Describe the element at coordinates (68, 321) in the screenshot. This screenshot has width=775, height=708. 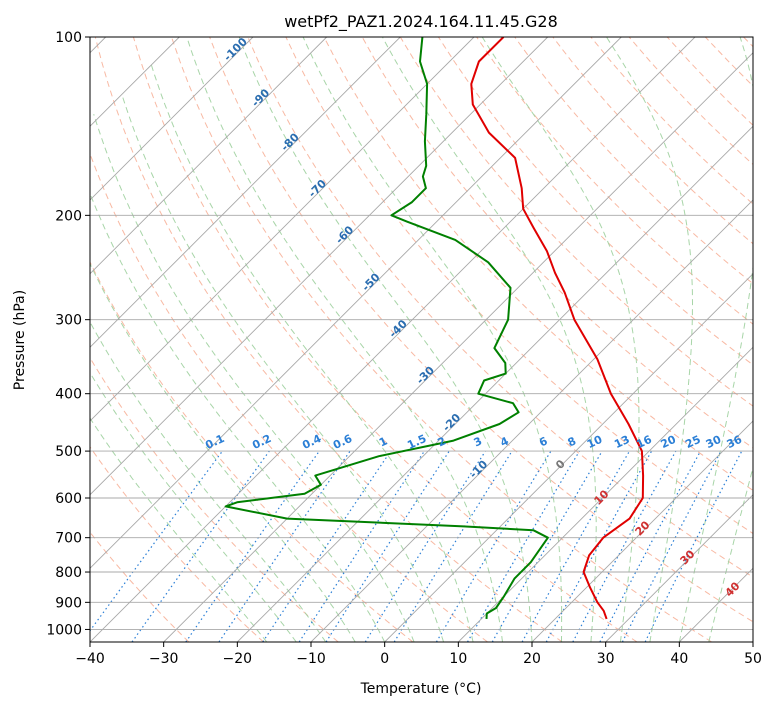
I see `y-tick-label: 300` at that location.